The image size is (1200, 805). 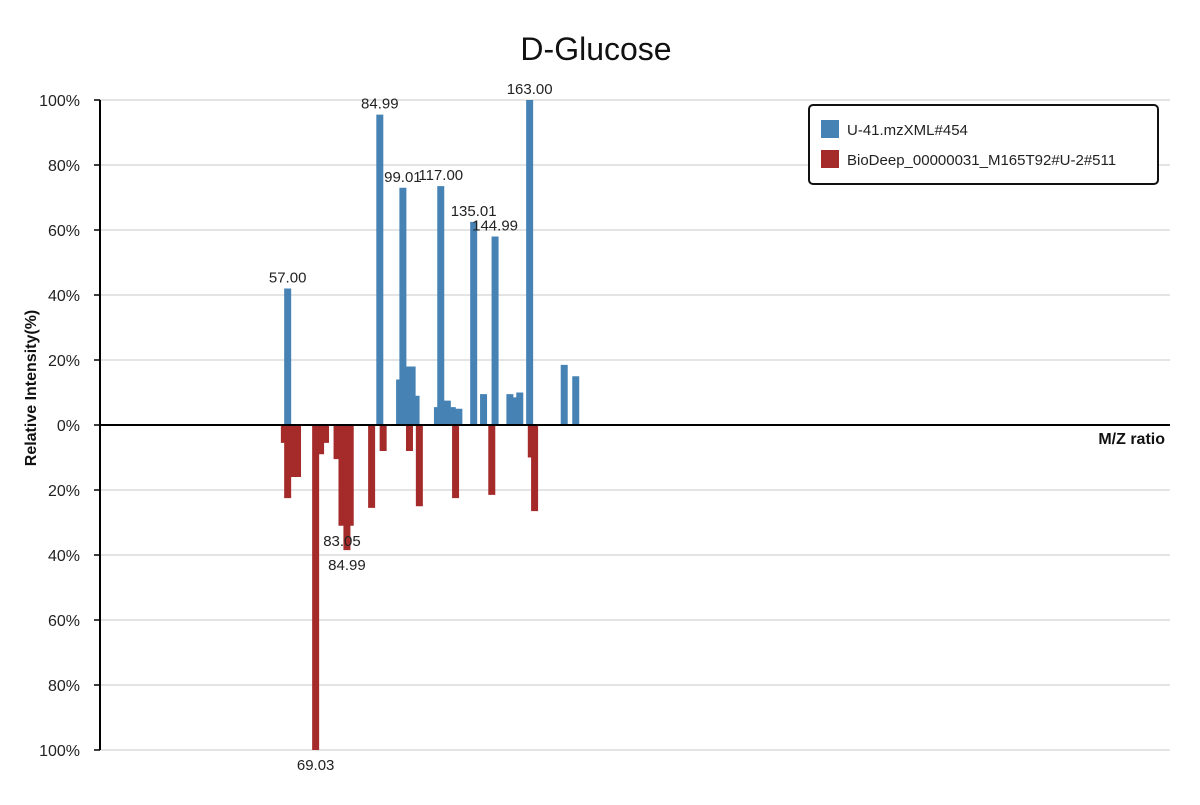 I want to click on chart-title: D-Glucose, so click(x=595, y=49).